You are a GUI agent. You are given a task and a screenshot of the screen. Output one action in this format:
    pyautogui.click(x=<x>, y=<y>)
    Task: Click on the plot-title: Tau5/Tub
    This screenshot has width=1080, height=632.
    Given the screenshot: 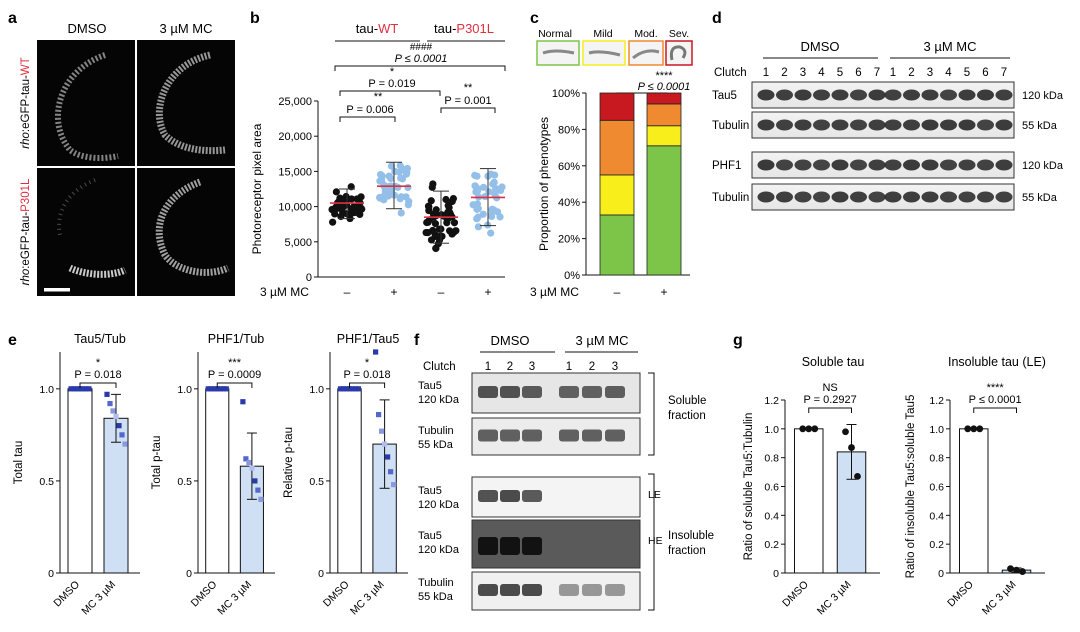 What is the action you would take?
    pyautogui.click(x=100, y=339)
    